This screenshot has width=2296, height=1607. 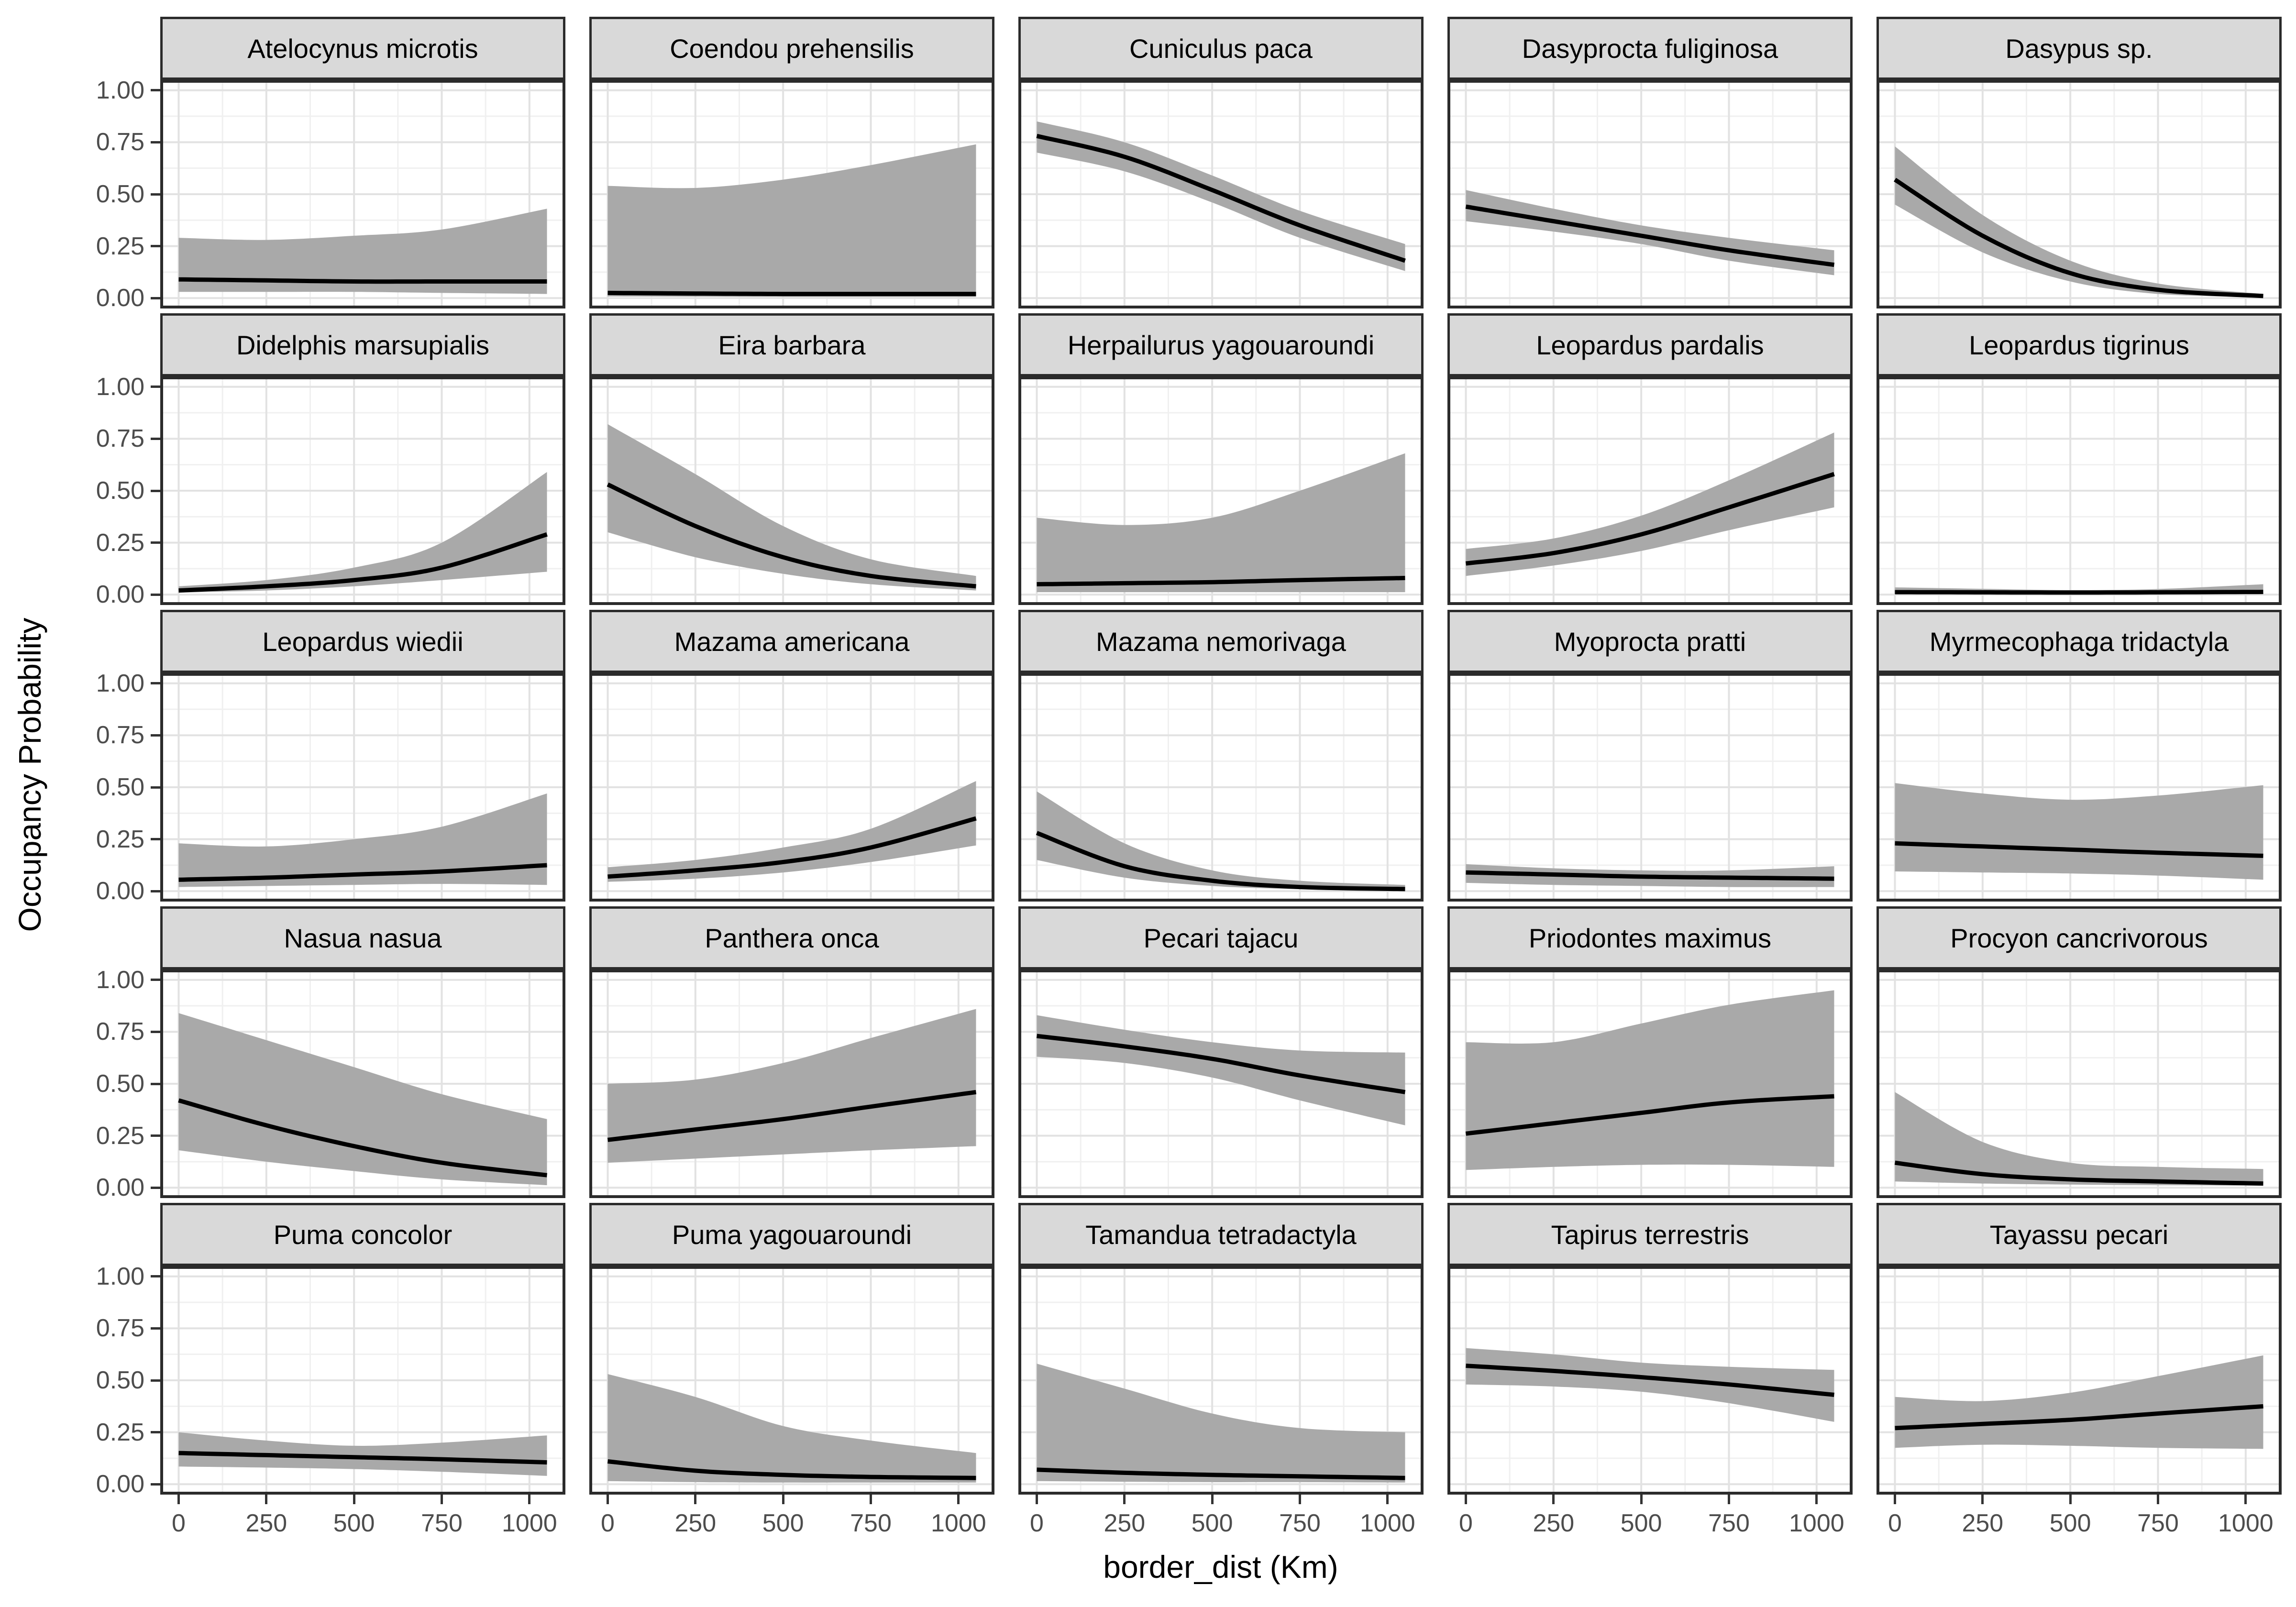 What do you see at coordinates (1221, 459) in the screenshot?
I see `facet-panel: Herpailurus yagouaroundi` at bounding box center [1221, 459].